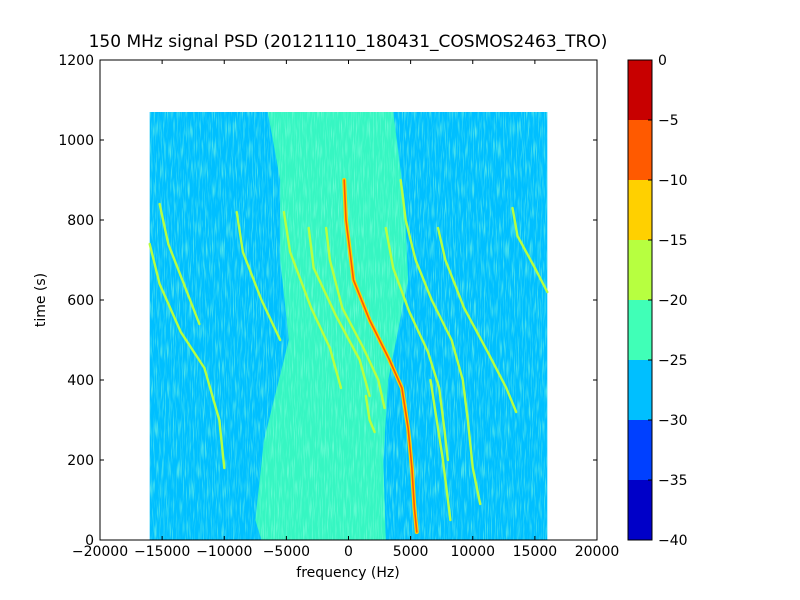 The image size is (800, 600). Describe the element at coordinates (80, 461) in the screenshot. I see `y-tick-label: 200` at that location.